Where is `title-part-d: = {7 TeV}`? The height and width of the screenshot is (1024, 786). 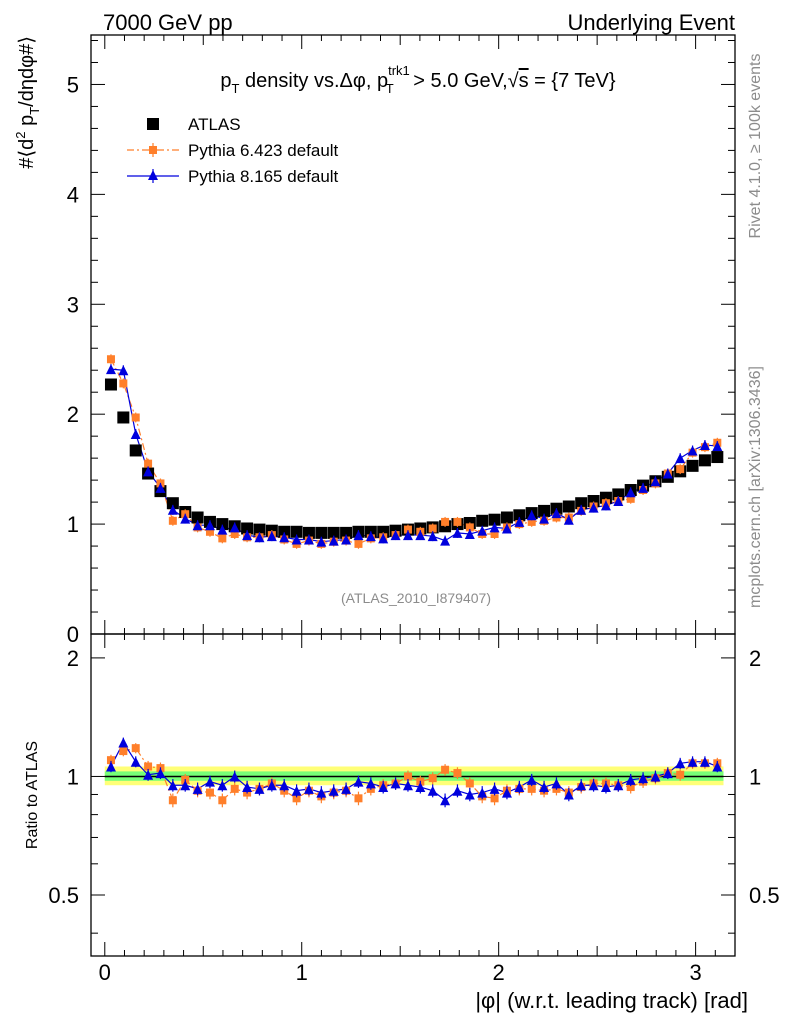 title-part-d: = {7 TeV} is located at coordinates (572, 81).